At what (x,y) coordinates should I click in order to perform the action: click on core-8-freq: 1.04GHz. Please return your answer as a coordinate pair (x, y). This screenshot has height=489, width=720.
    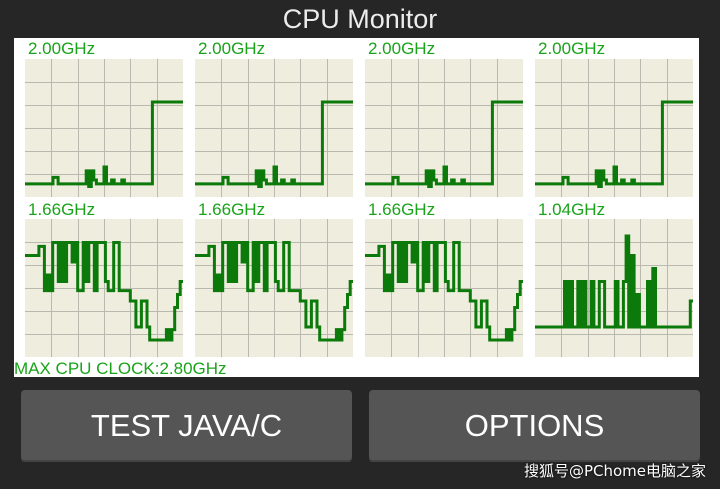
    Looking at the image, I should click on (572, 209).